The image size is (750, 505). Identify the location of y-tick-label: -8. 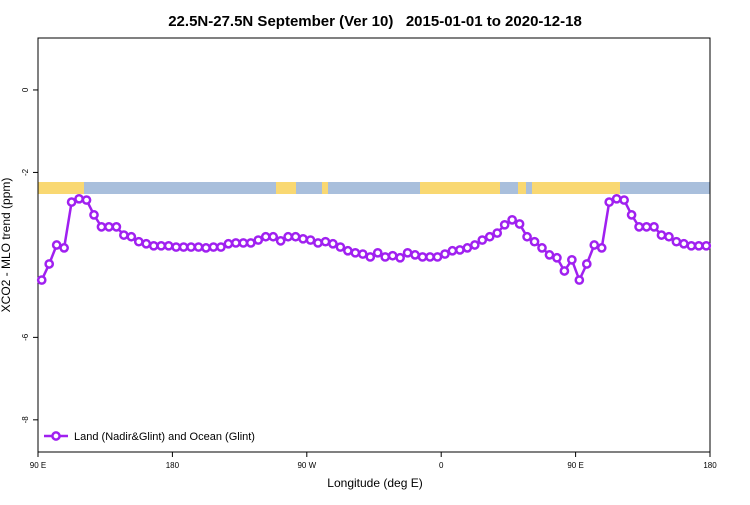
(25, 420).